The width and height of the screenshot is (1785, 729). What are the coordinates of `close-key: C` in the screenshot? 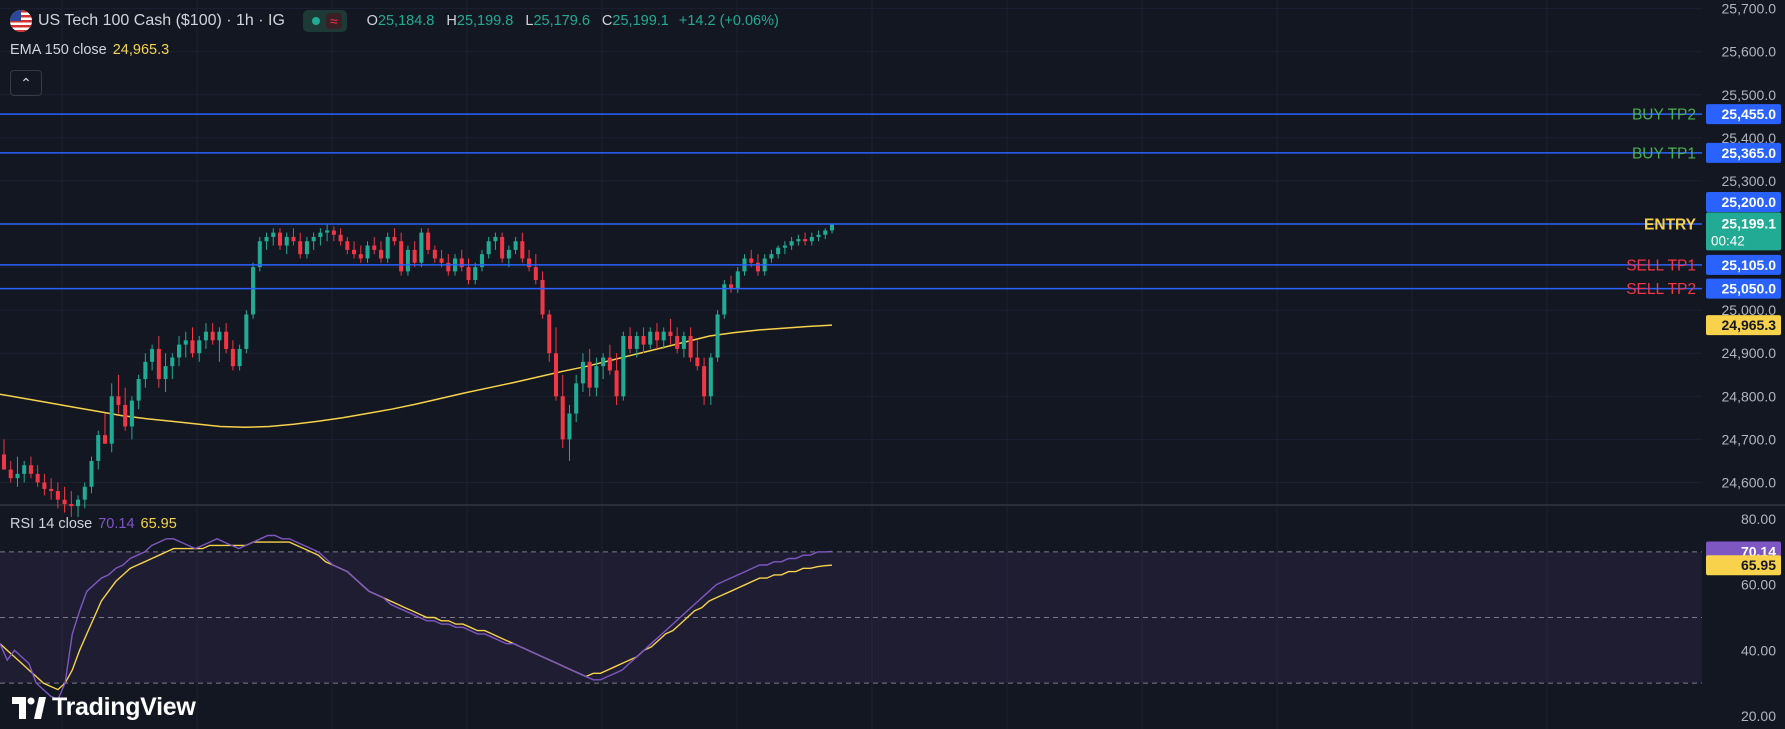 It's located at (607, 21).